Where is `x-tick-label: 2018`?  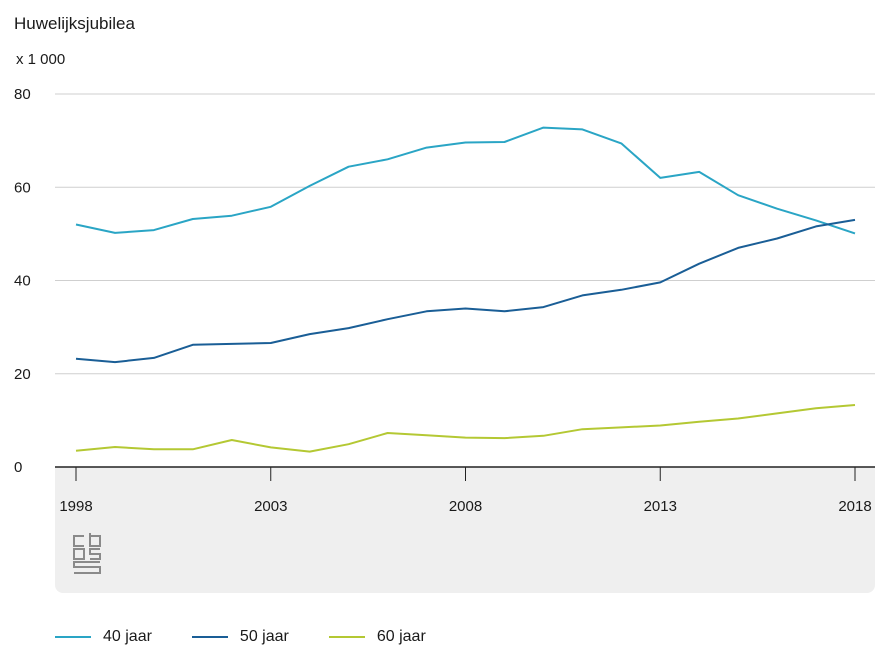 x-tick-label: 2018 is located at coordinates (854, 506).